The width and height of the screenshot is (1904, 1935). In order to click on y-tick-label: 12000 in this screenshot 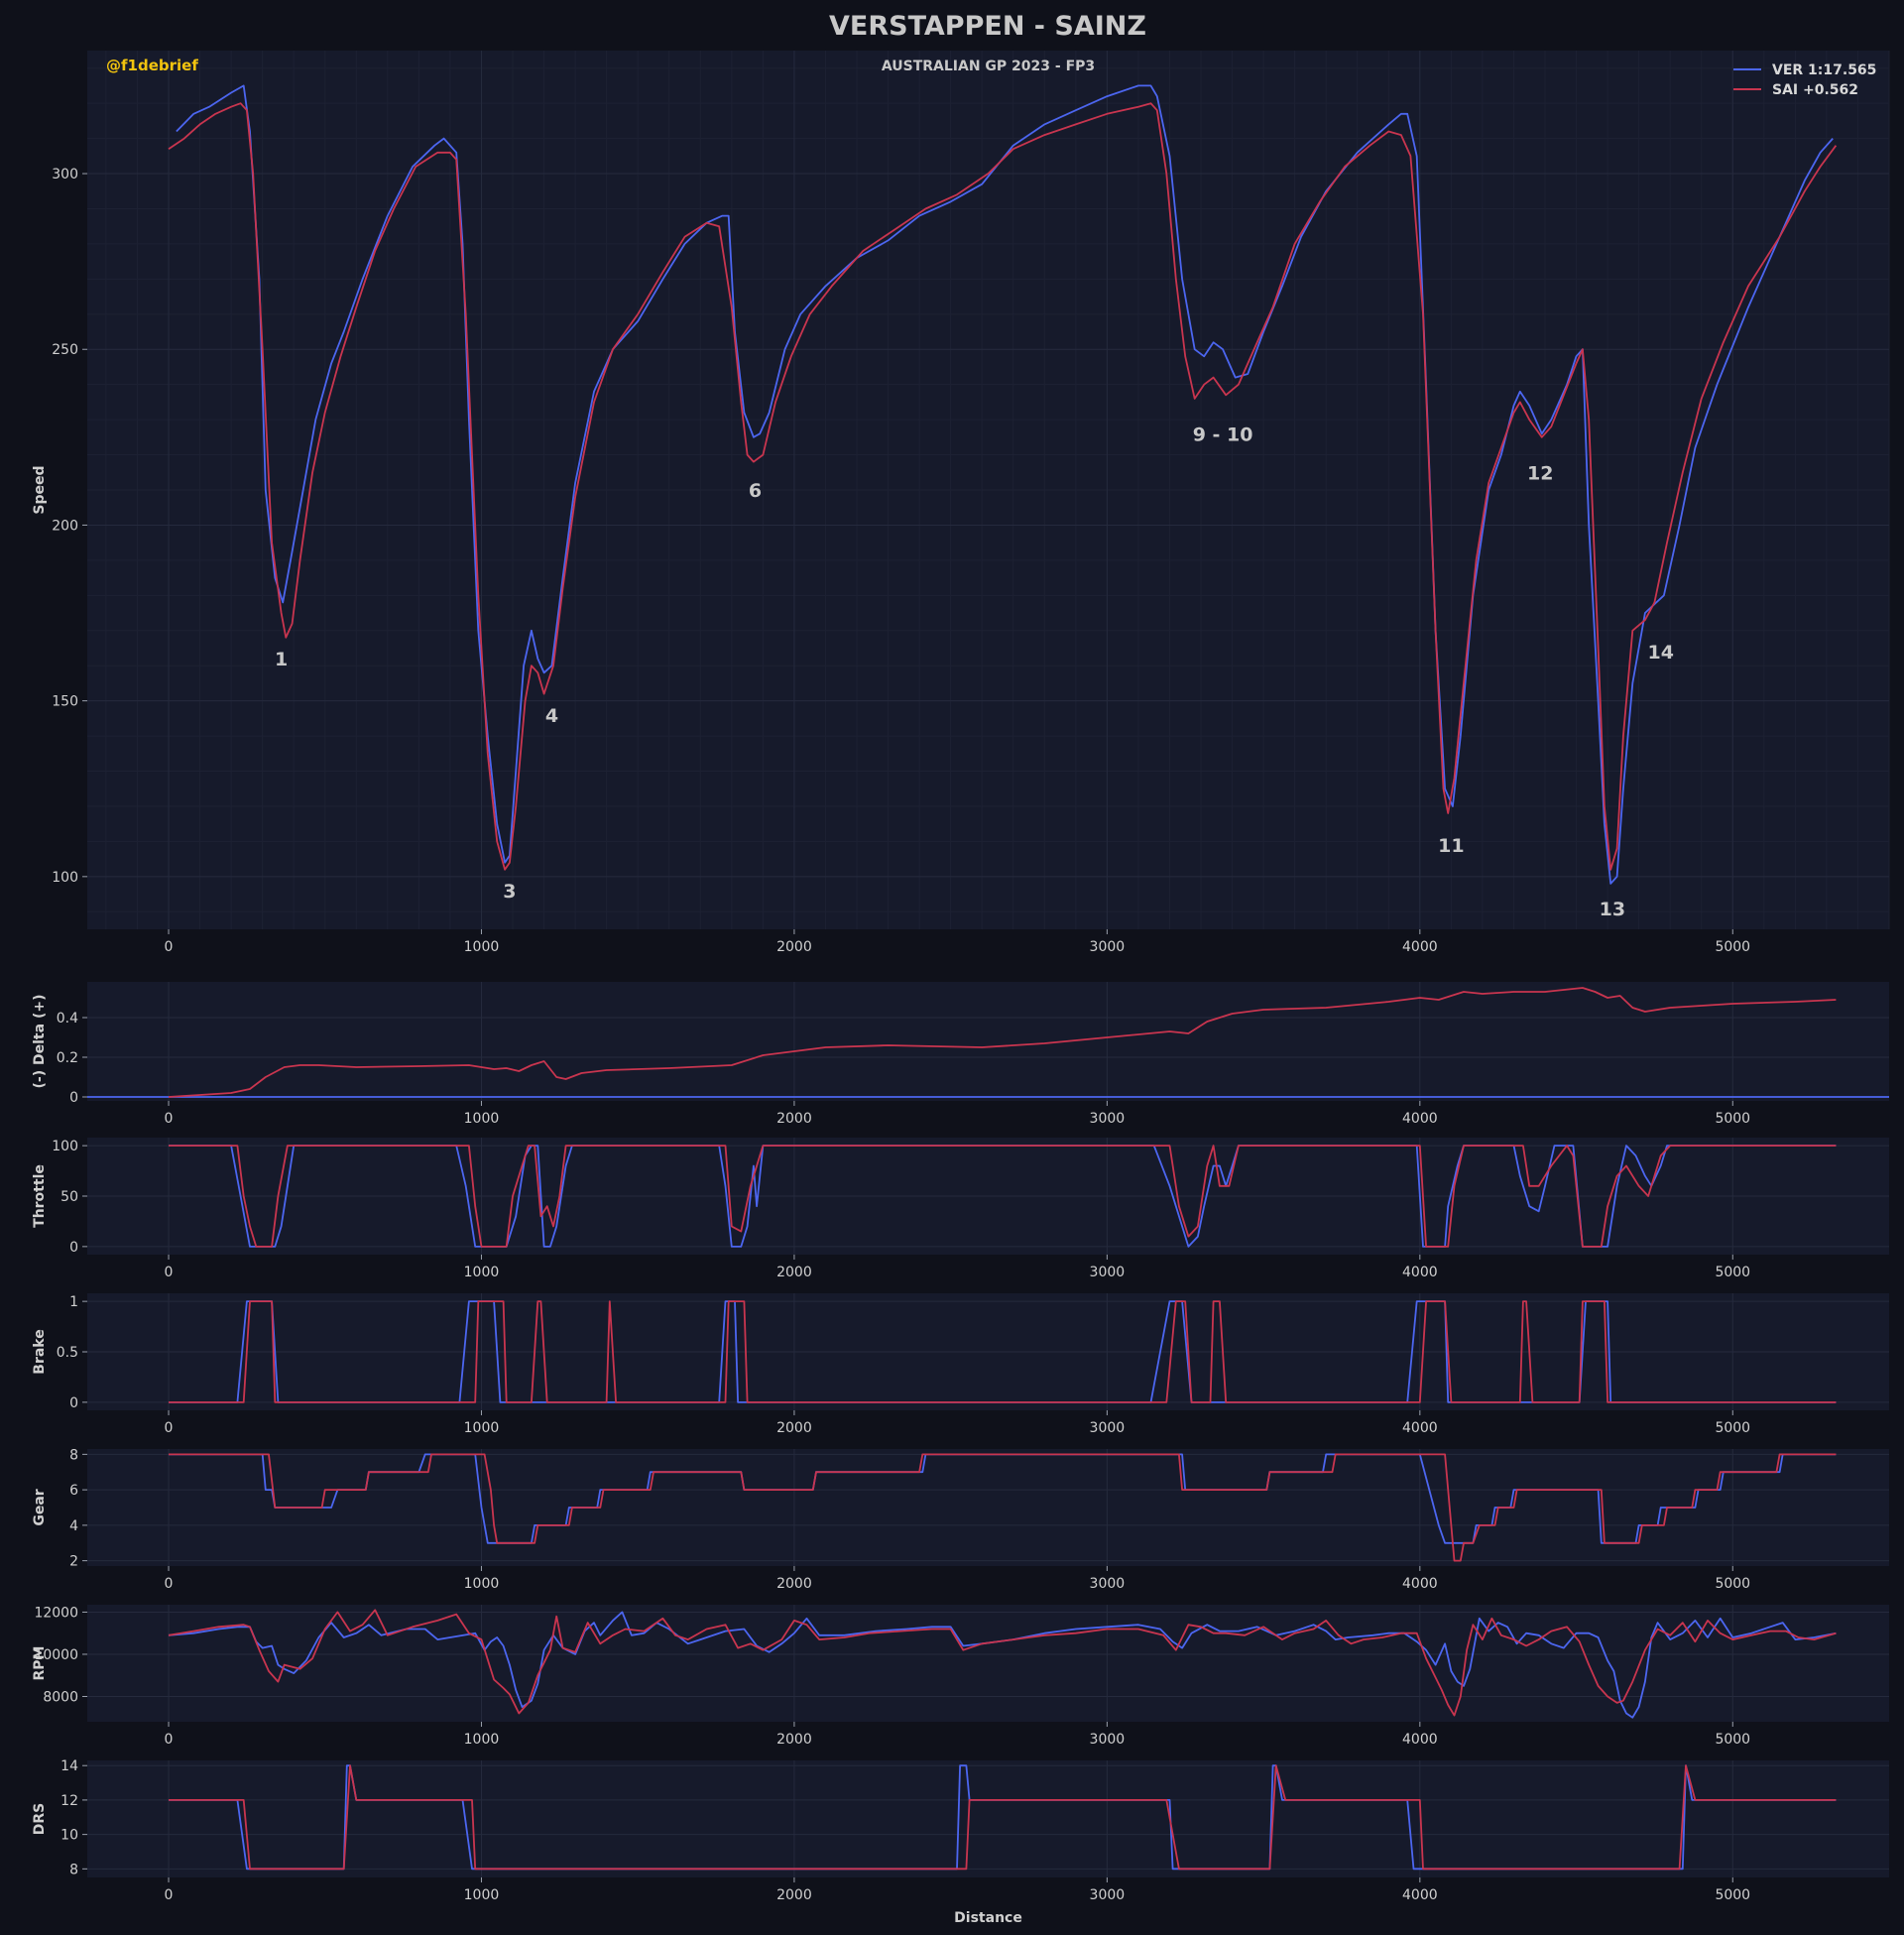, I will do `click(56, 1613)`.